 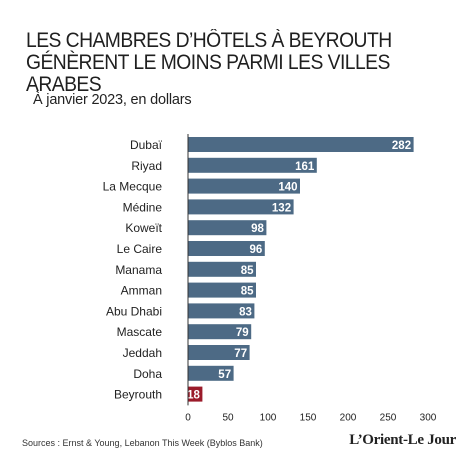 What do you see at coordinates (308, 417) in the screenshot?
I see `x-tick-label: 150` at bounding box center [308, 417].